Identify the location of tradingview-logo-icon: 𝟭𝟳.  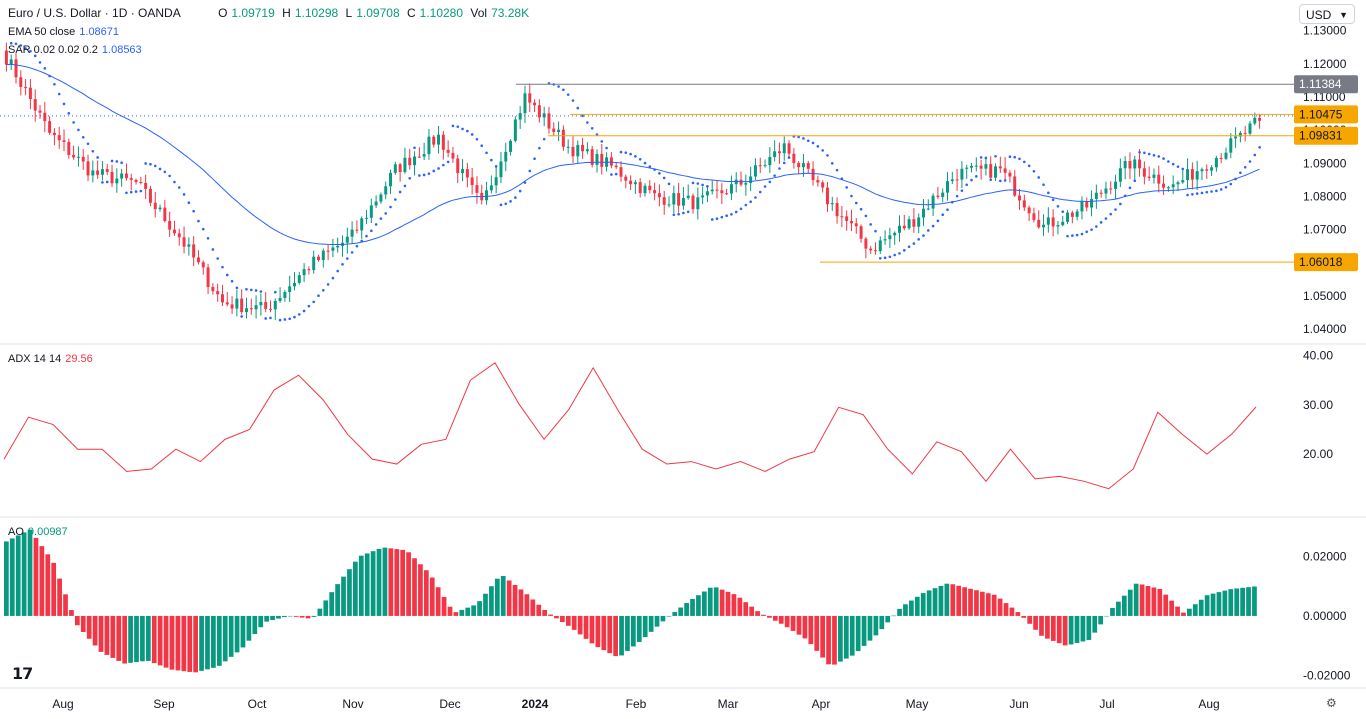
(22, 674).